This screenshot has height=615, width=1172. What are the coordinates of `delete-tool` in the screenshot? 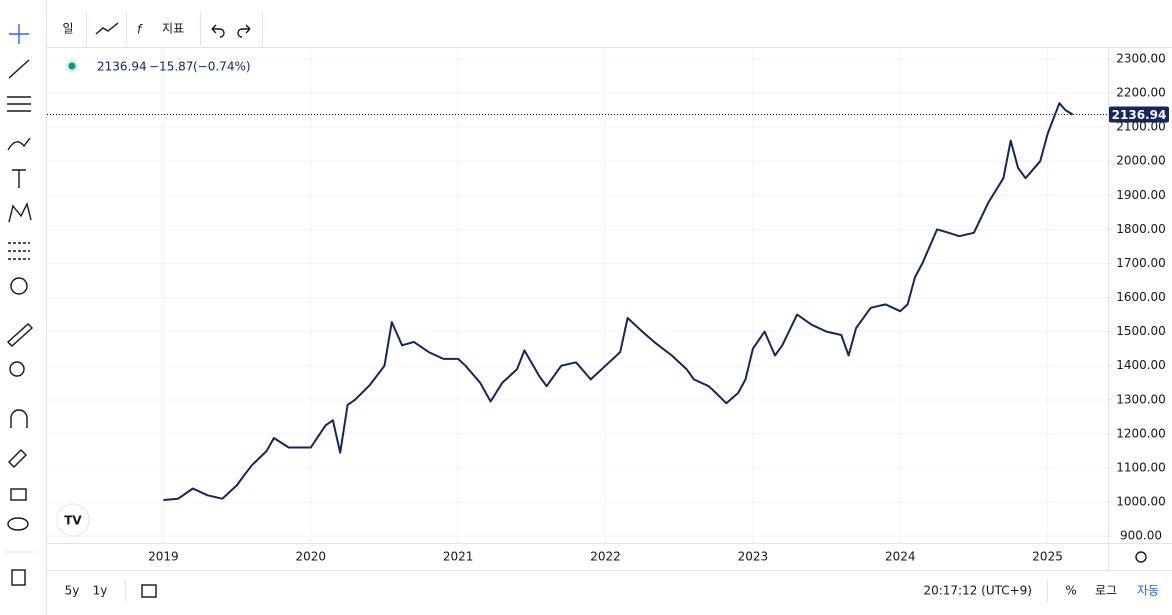 It's located at (18, 577).